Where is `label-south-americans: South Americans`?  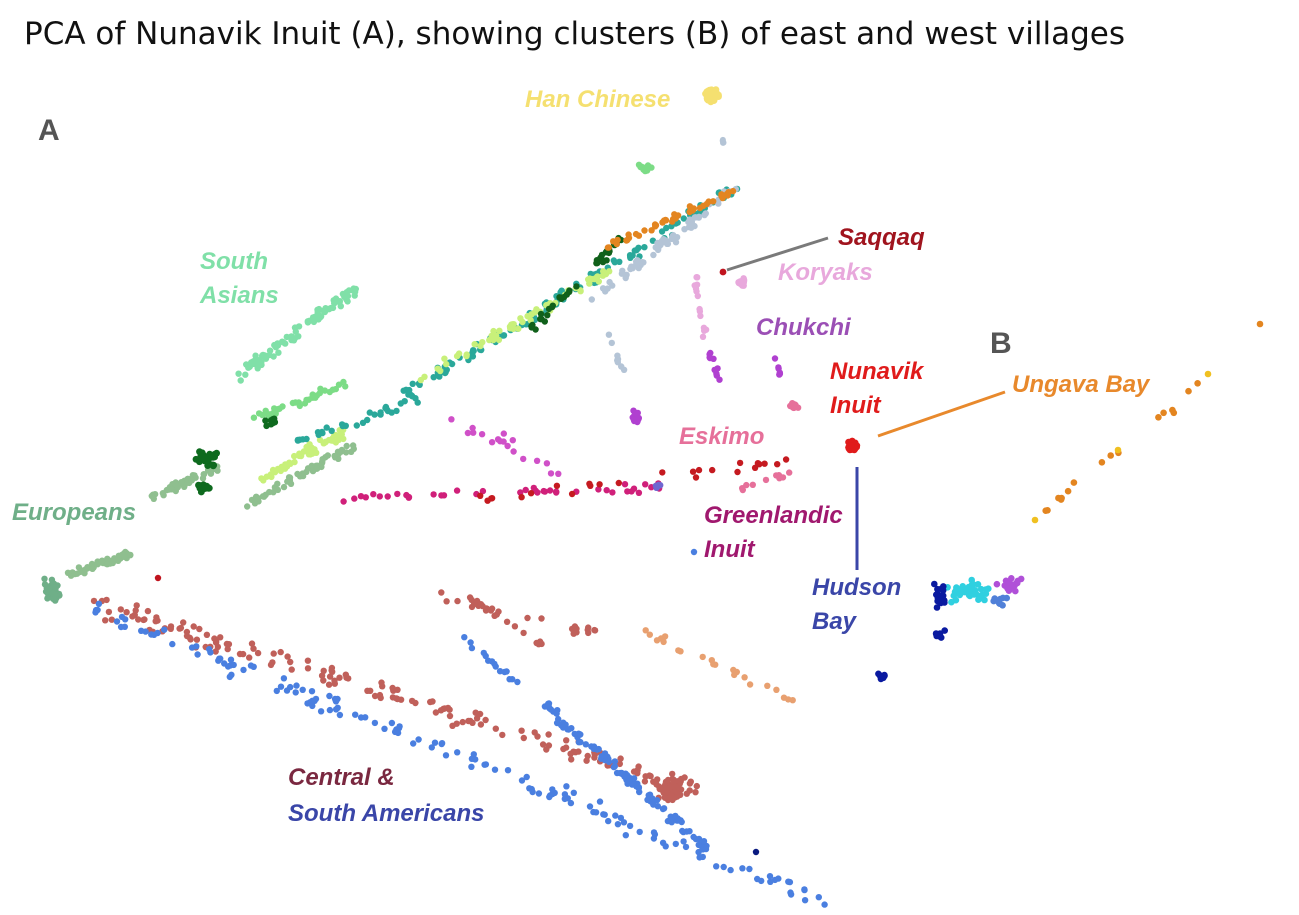
label-south-americans: South Americans is located at coordinates (386, 813).